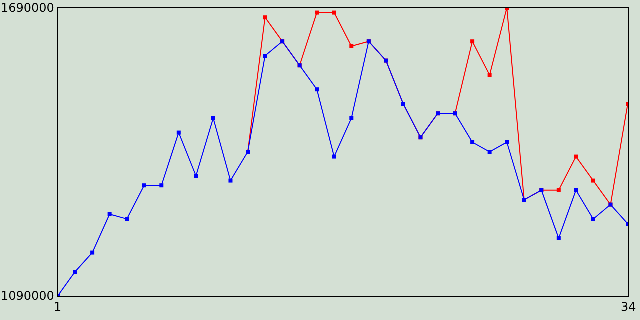  Describe the element at coordinates (628, 307) in the screenshot. I see `x-tick-label: 34` at that location.